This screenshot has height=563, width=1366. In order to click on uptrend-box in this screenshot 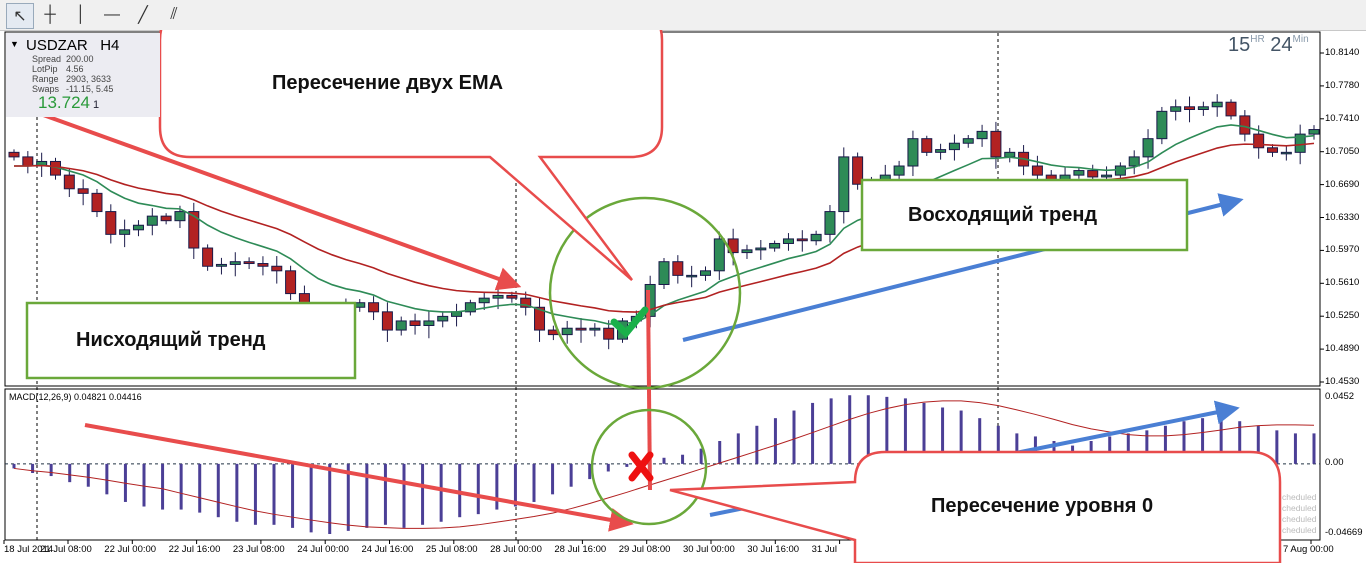, I will do `click(1024, 215)`.